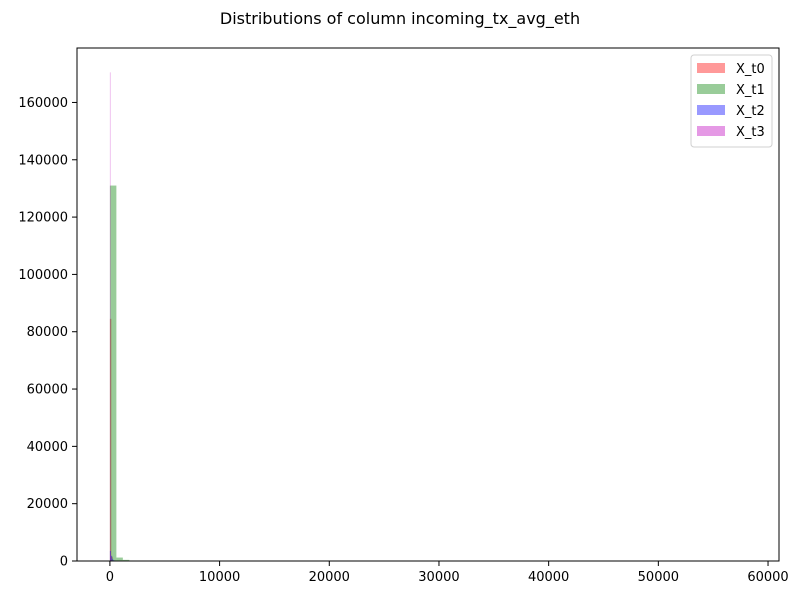  I want to click on legend-label-X_t3: X_t3, so click(750, 132).